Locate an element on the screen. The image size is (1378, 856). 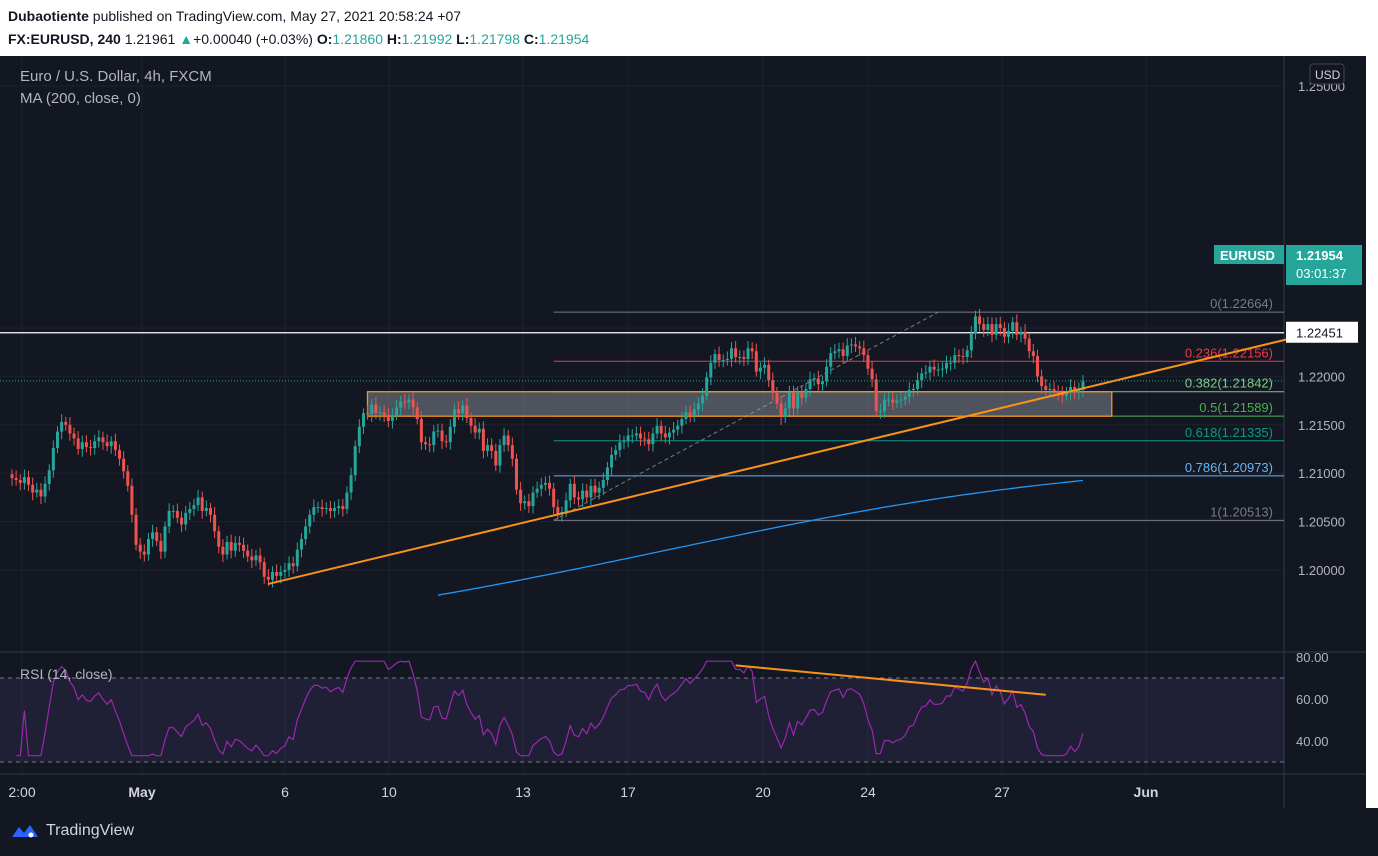
fib-level-label: 0.786(1.20973) is located at coordinates (1229, 467).